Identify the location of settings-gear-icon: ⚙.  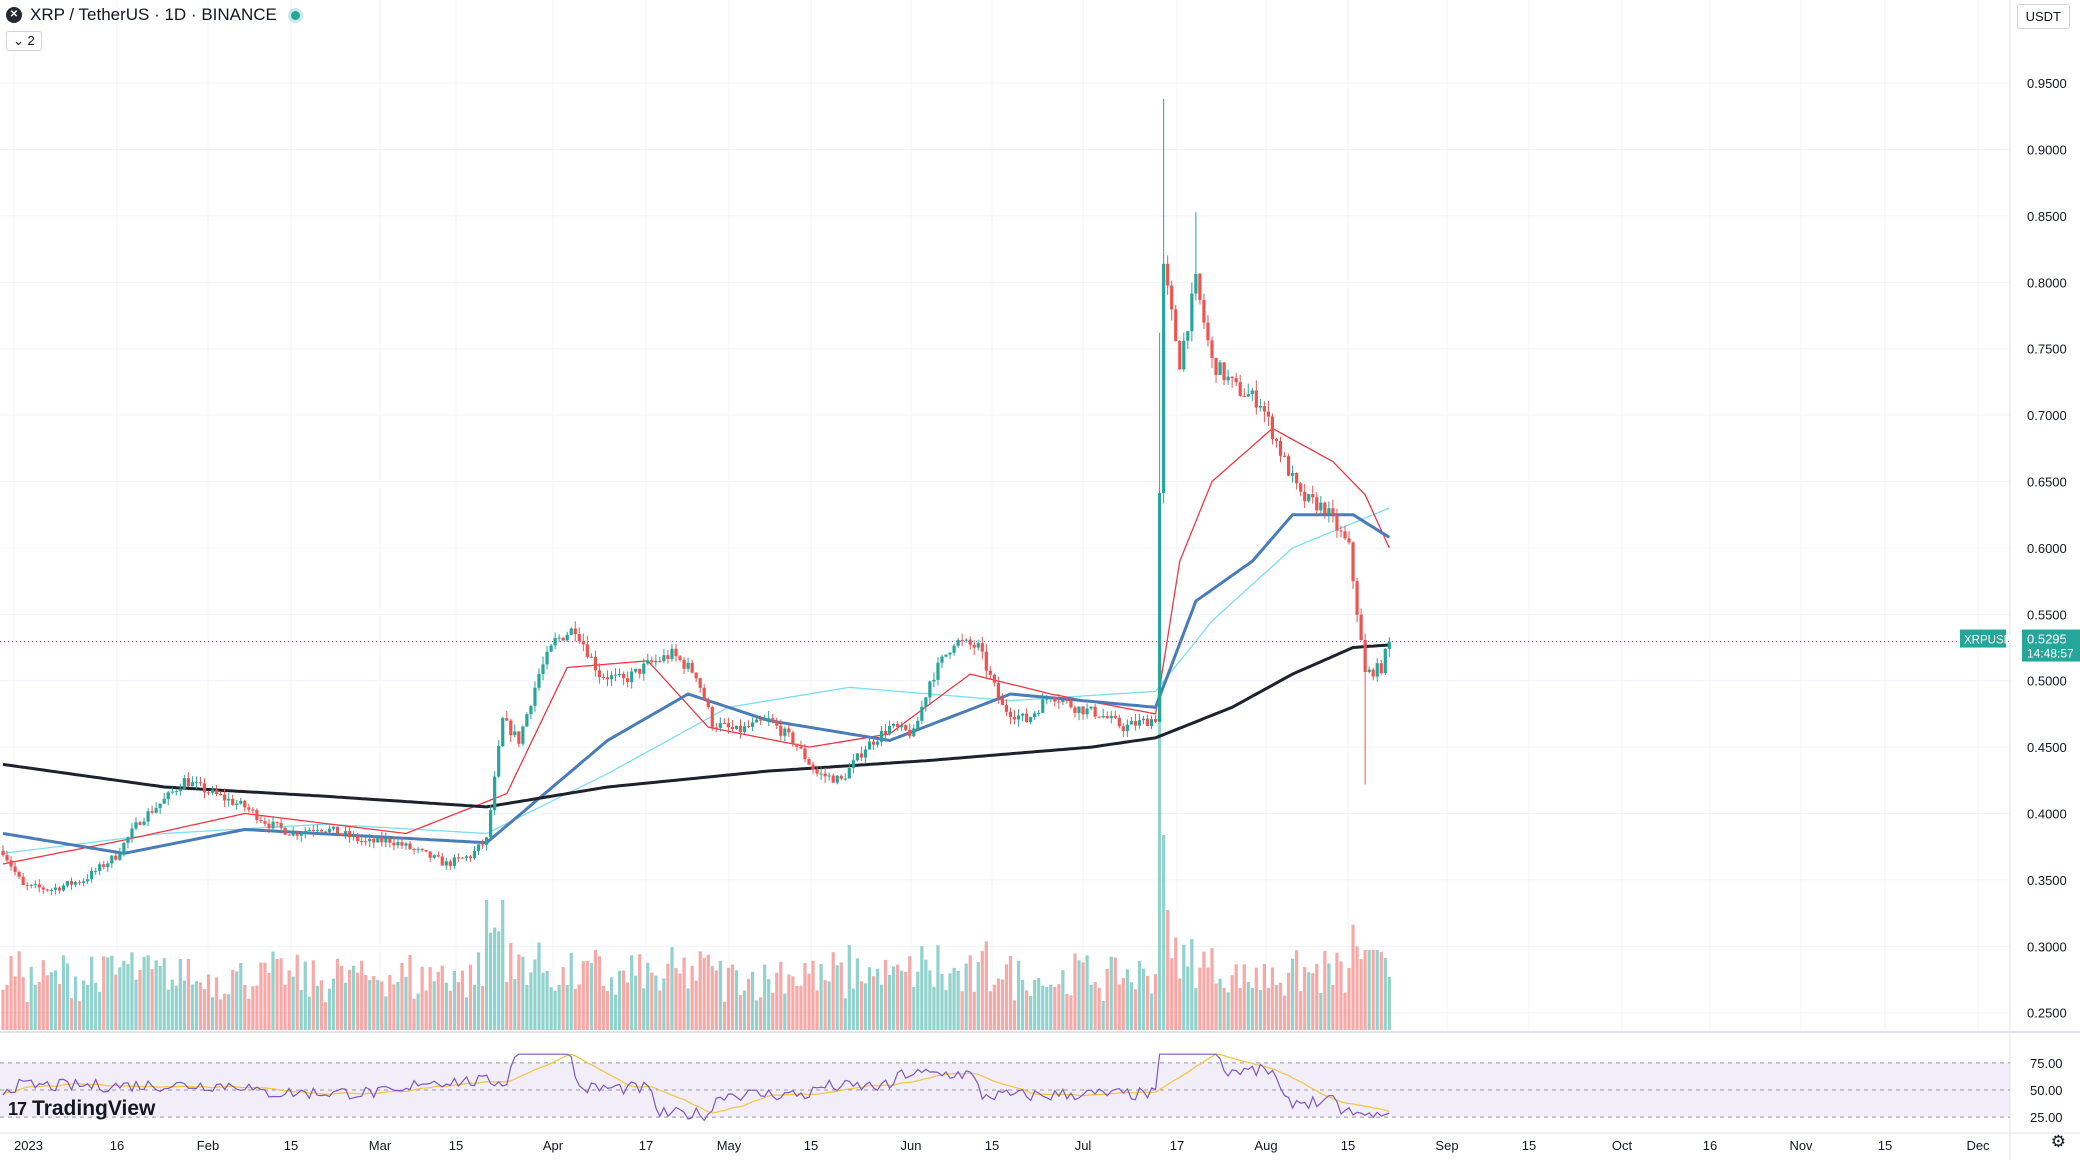
(2058, 1141).